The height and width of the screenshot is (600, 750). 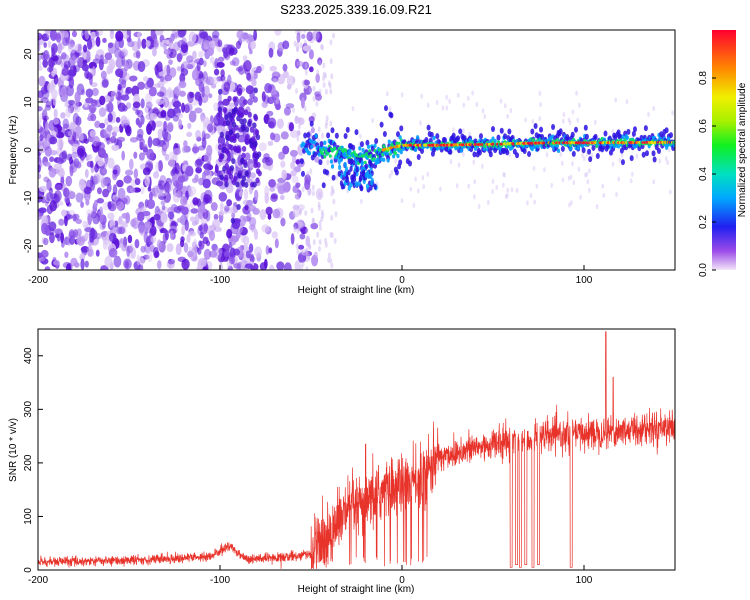 What do you see at coordinates (28, 462) in the screenshot?
I see `y-tick-label: 200` at bounding box center [28, 462].